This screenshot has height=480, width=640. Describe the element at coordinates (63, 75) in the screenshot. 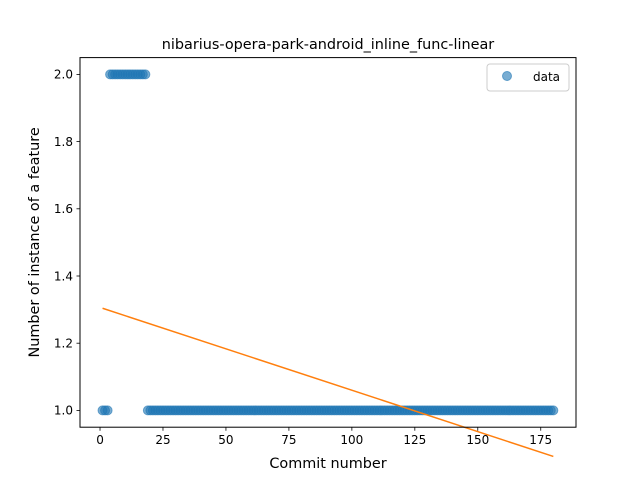

I see `y-tick-label: 2.0` at that location.